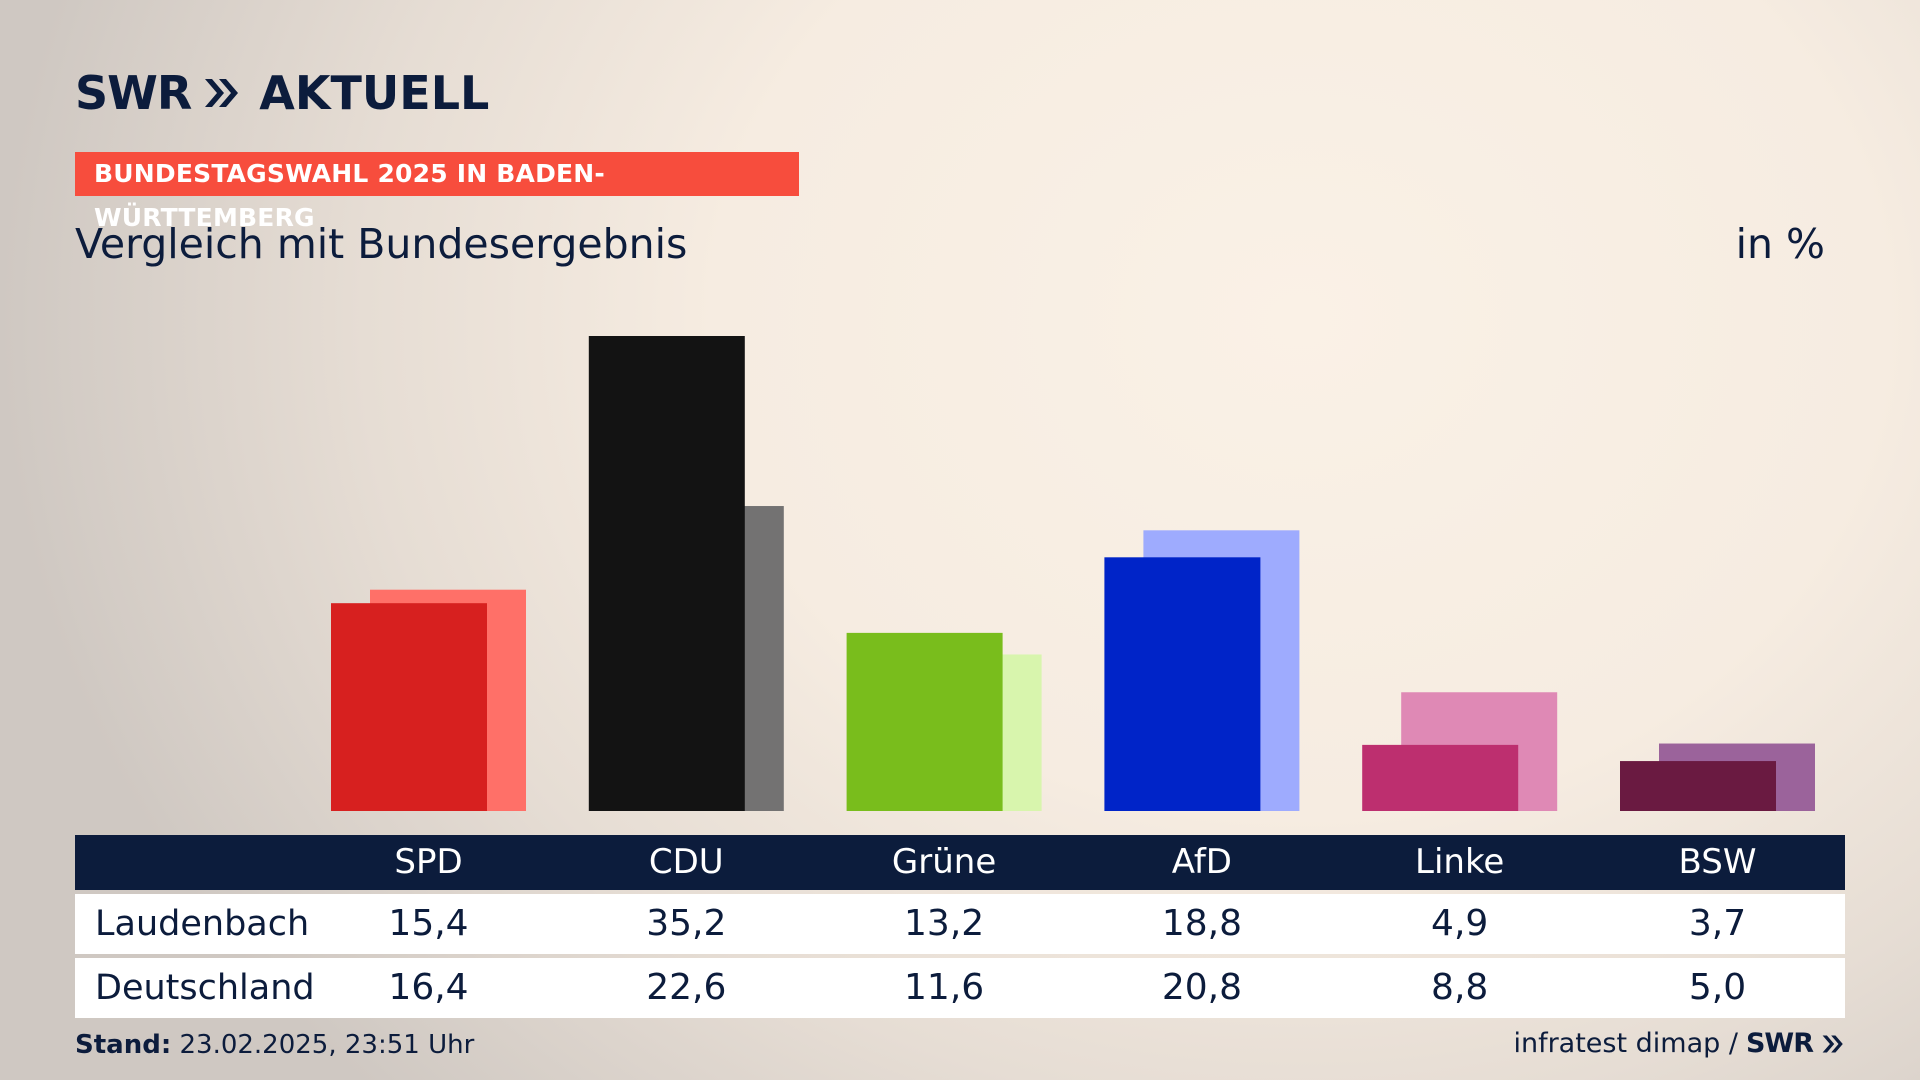 The height and width of the screenshot is (1080, 1920). What do you see at coordinates (1201, 862) in the screenshot?
I see `table-header-afd: AfD` at bounding box center [1201, 862].